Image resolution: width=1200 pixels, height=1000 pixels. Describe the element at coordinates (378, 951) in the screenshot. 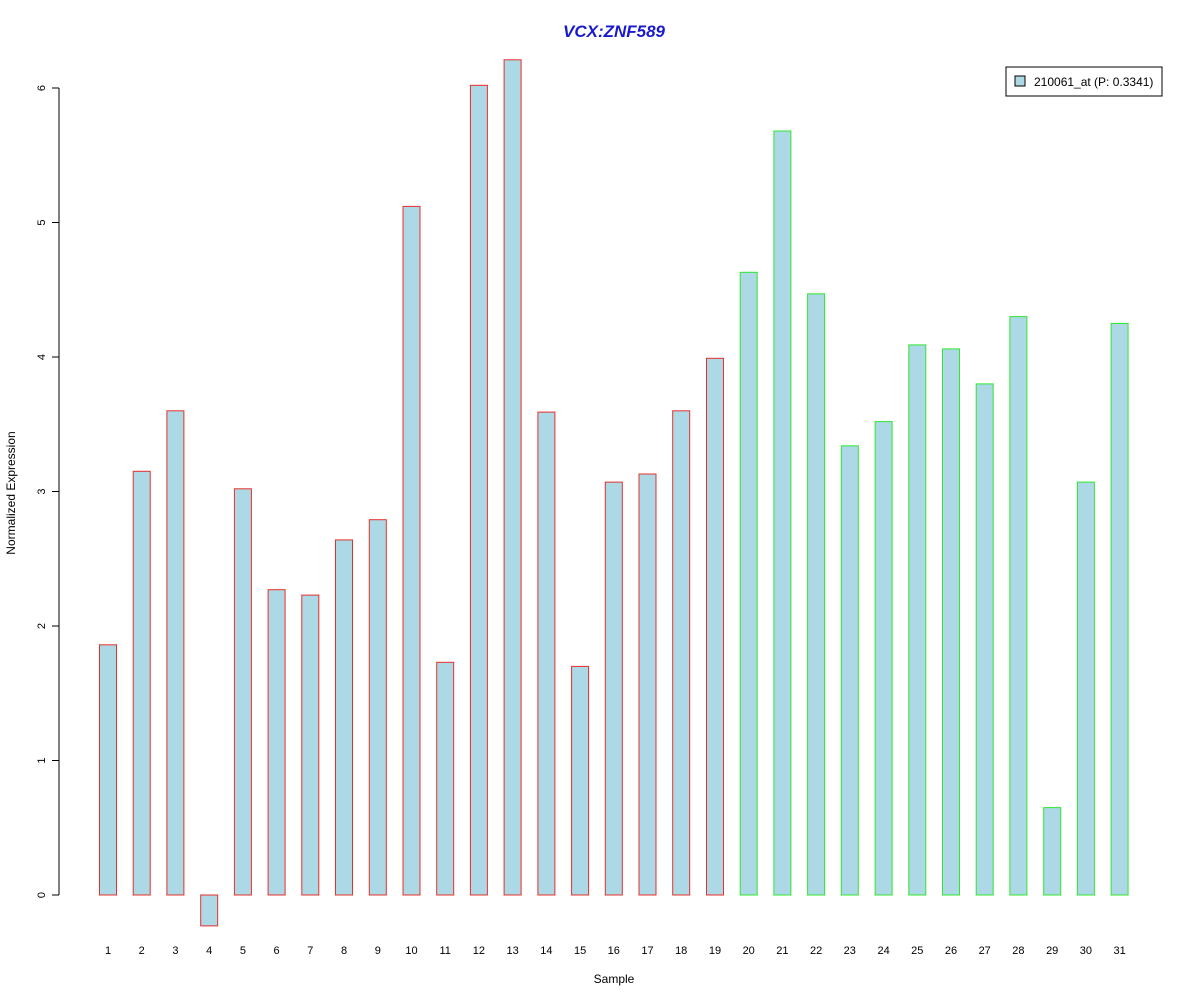

I see `x-tick-label: 9` at that location.